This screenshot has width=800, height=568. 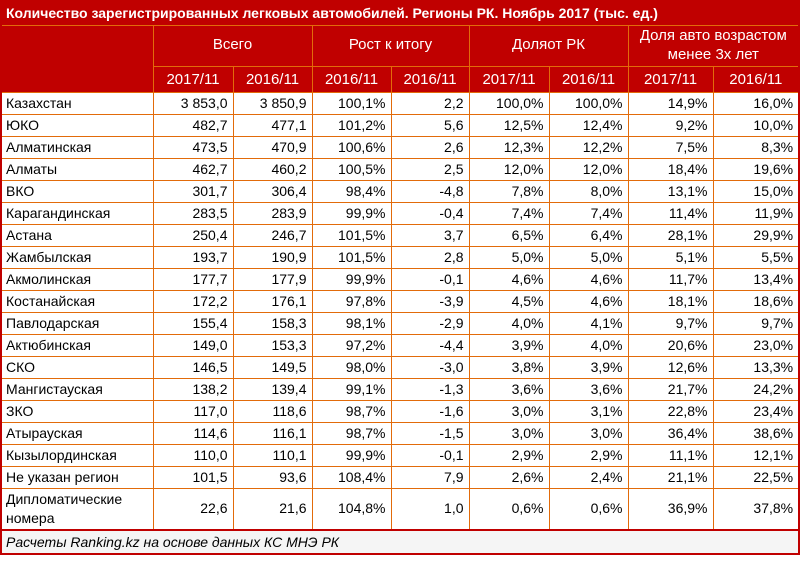 I want to click on value-cell: 22,5%, so click(x=756, y=477).